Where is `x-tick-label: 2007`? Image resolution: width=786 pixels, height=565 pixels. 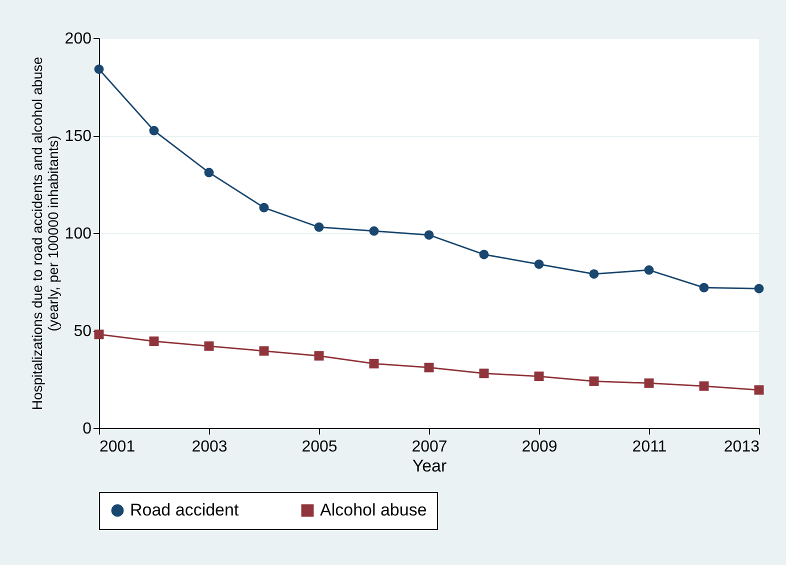 x-tick-label: 2007 is located at coordinates (430, 447).